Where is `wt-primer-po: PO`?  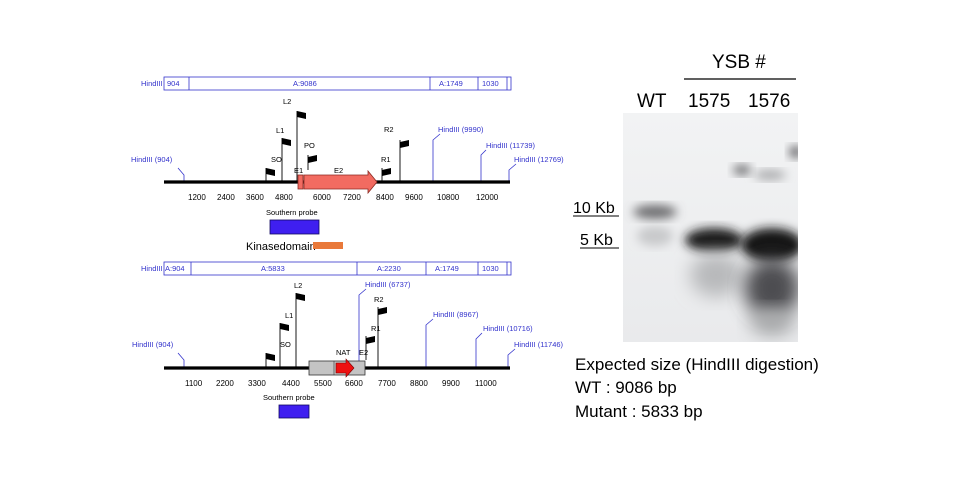 wt-primer-po: PO is located at coordinates (309, 145).